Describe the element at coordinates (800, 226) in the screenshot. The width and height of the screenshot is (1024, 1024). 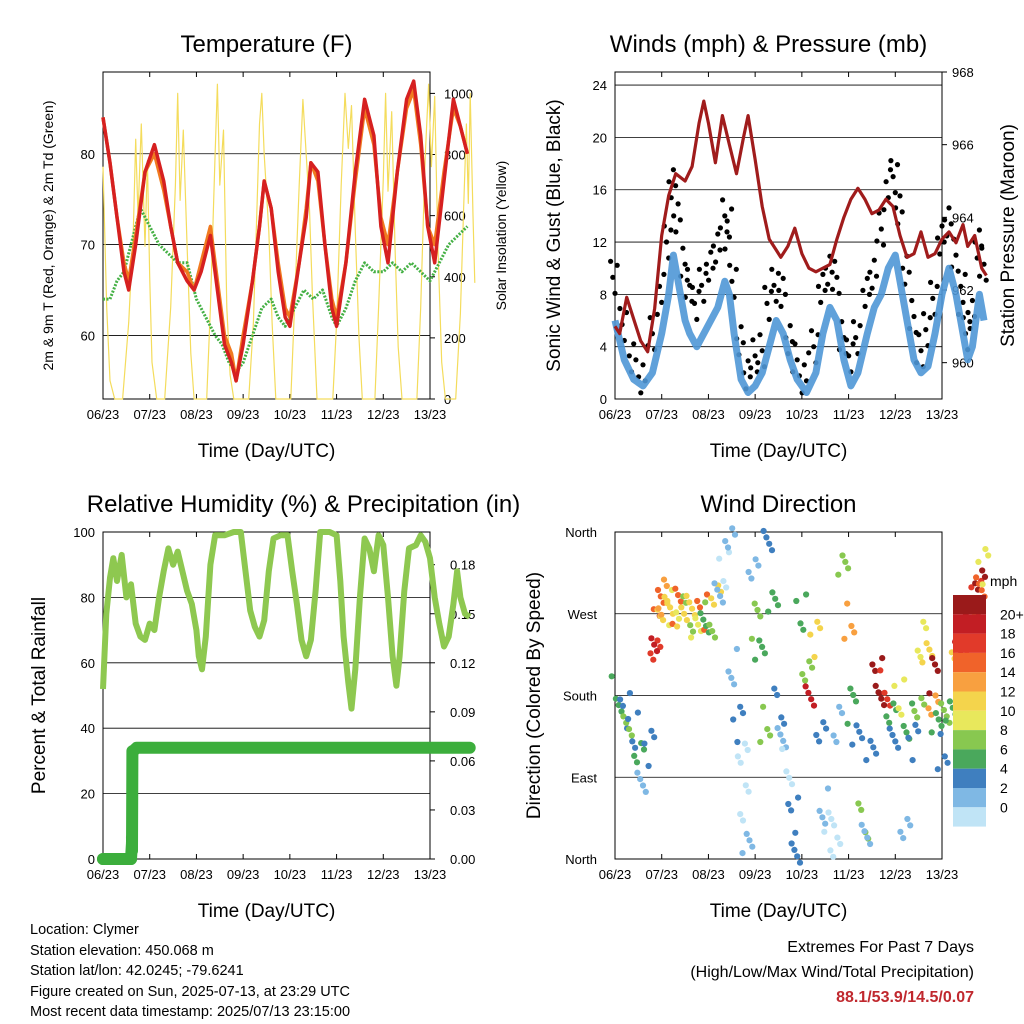
I see `series-pressure` at that location.